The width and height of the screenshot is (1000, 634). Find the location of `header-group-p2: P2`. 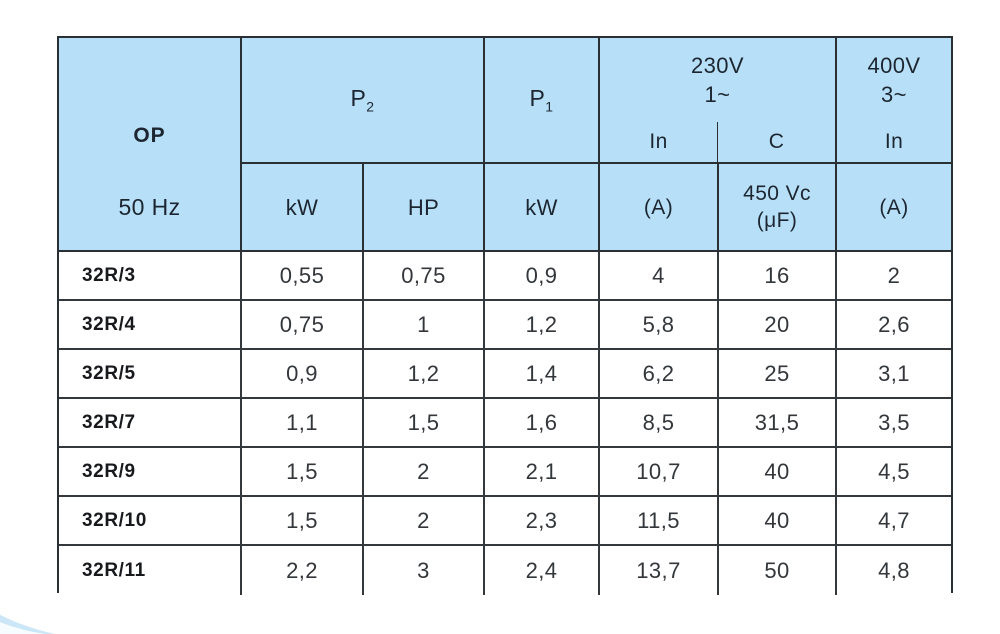

header-group-p2: P2 is located at coordinates (363, 100).